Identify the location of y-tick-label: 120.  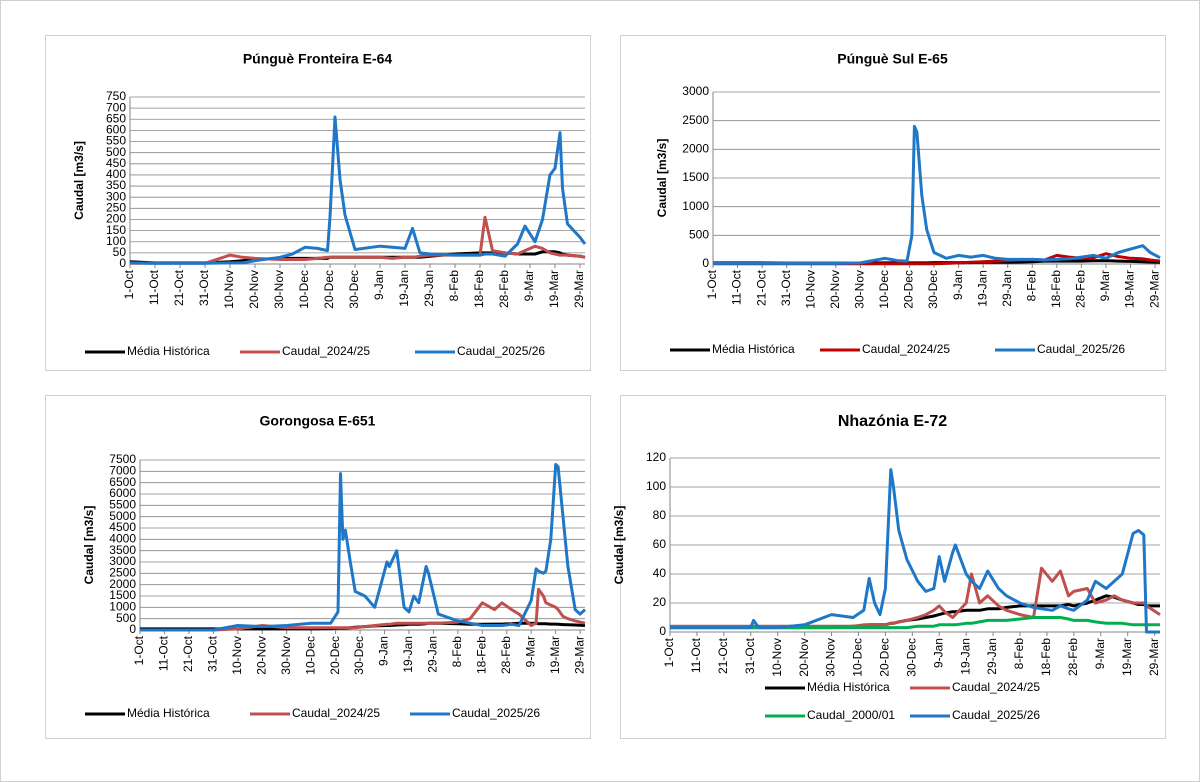
(656, 457).